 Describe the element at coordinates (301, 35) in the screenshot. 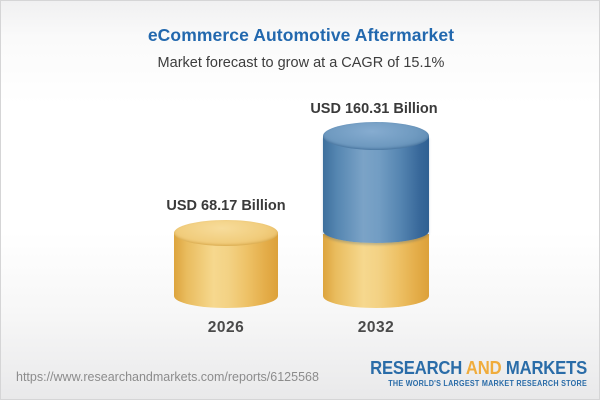

I see `chart-title: eCommerce Automotive Aftermarket` at that location.